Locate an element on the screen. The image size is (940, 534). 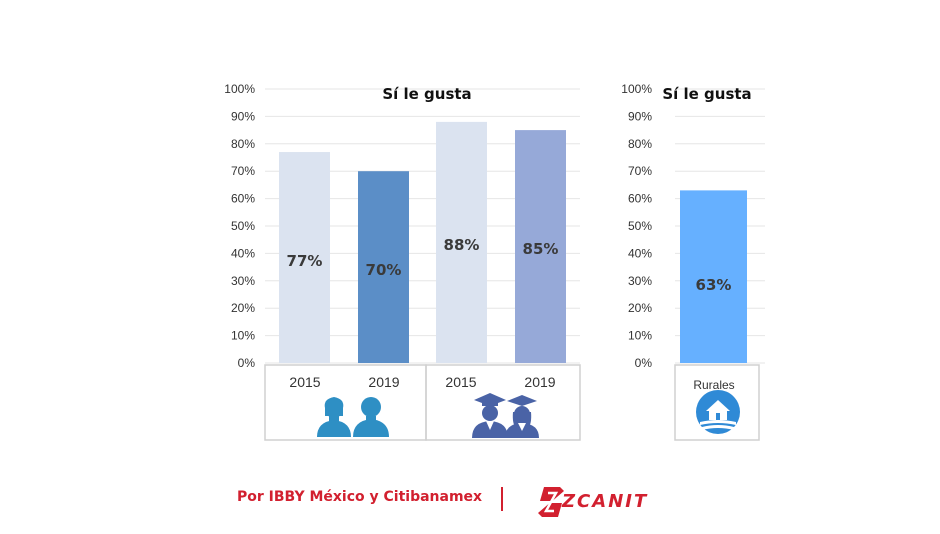
zcanit-logo: ZCANIT is located at coordinates (598, 502).